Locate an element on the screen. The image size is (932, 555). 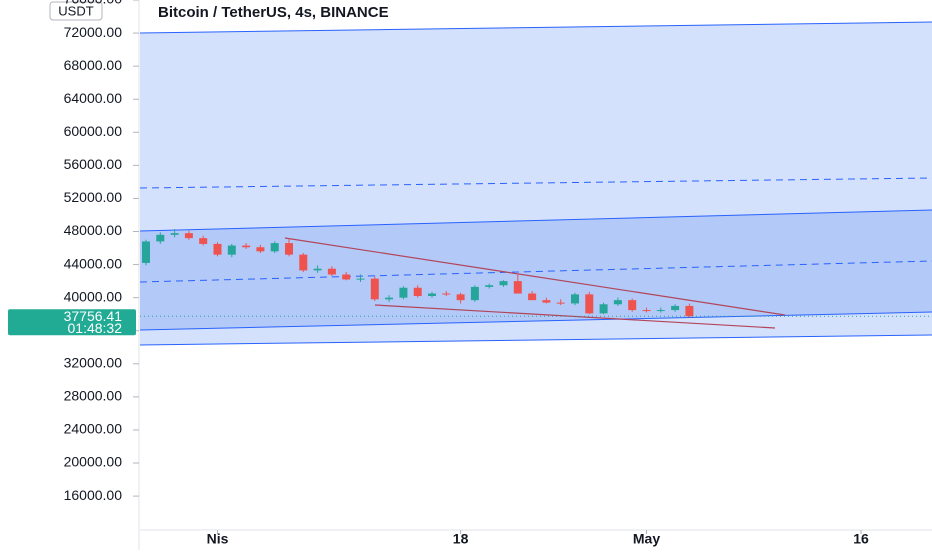
y-tick-label: 16000.00 is located at coordinates (93, 495).